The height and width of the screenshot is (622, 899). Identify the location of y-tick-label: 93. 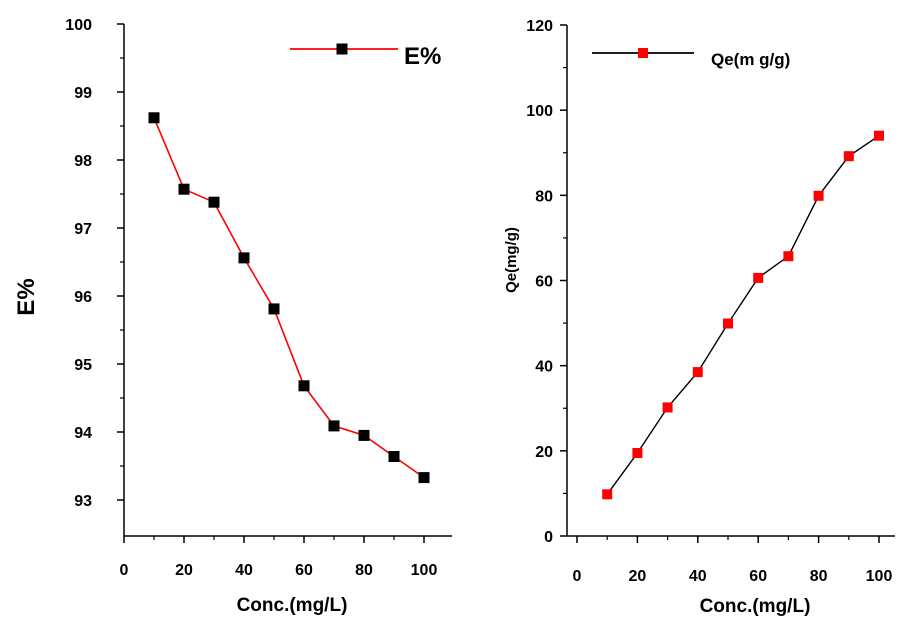
(83, 501).